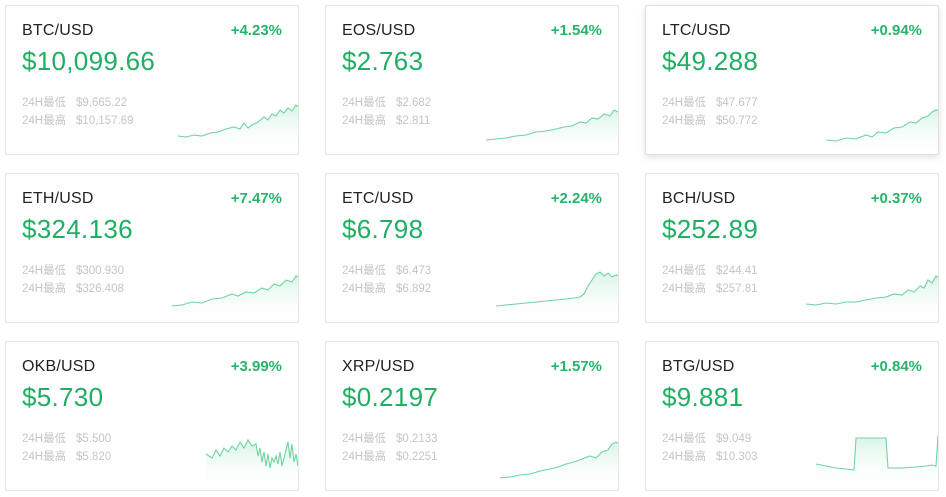 Image resolution: width=946 pixels, height=497 pixels. What do you see at coordinates (390, 456) in the screenshot?
I see `high-24h: 24H最高 $0.2251` at bounding box center [390, 456].